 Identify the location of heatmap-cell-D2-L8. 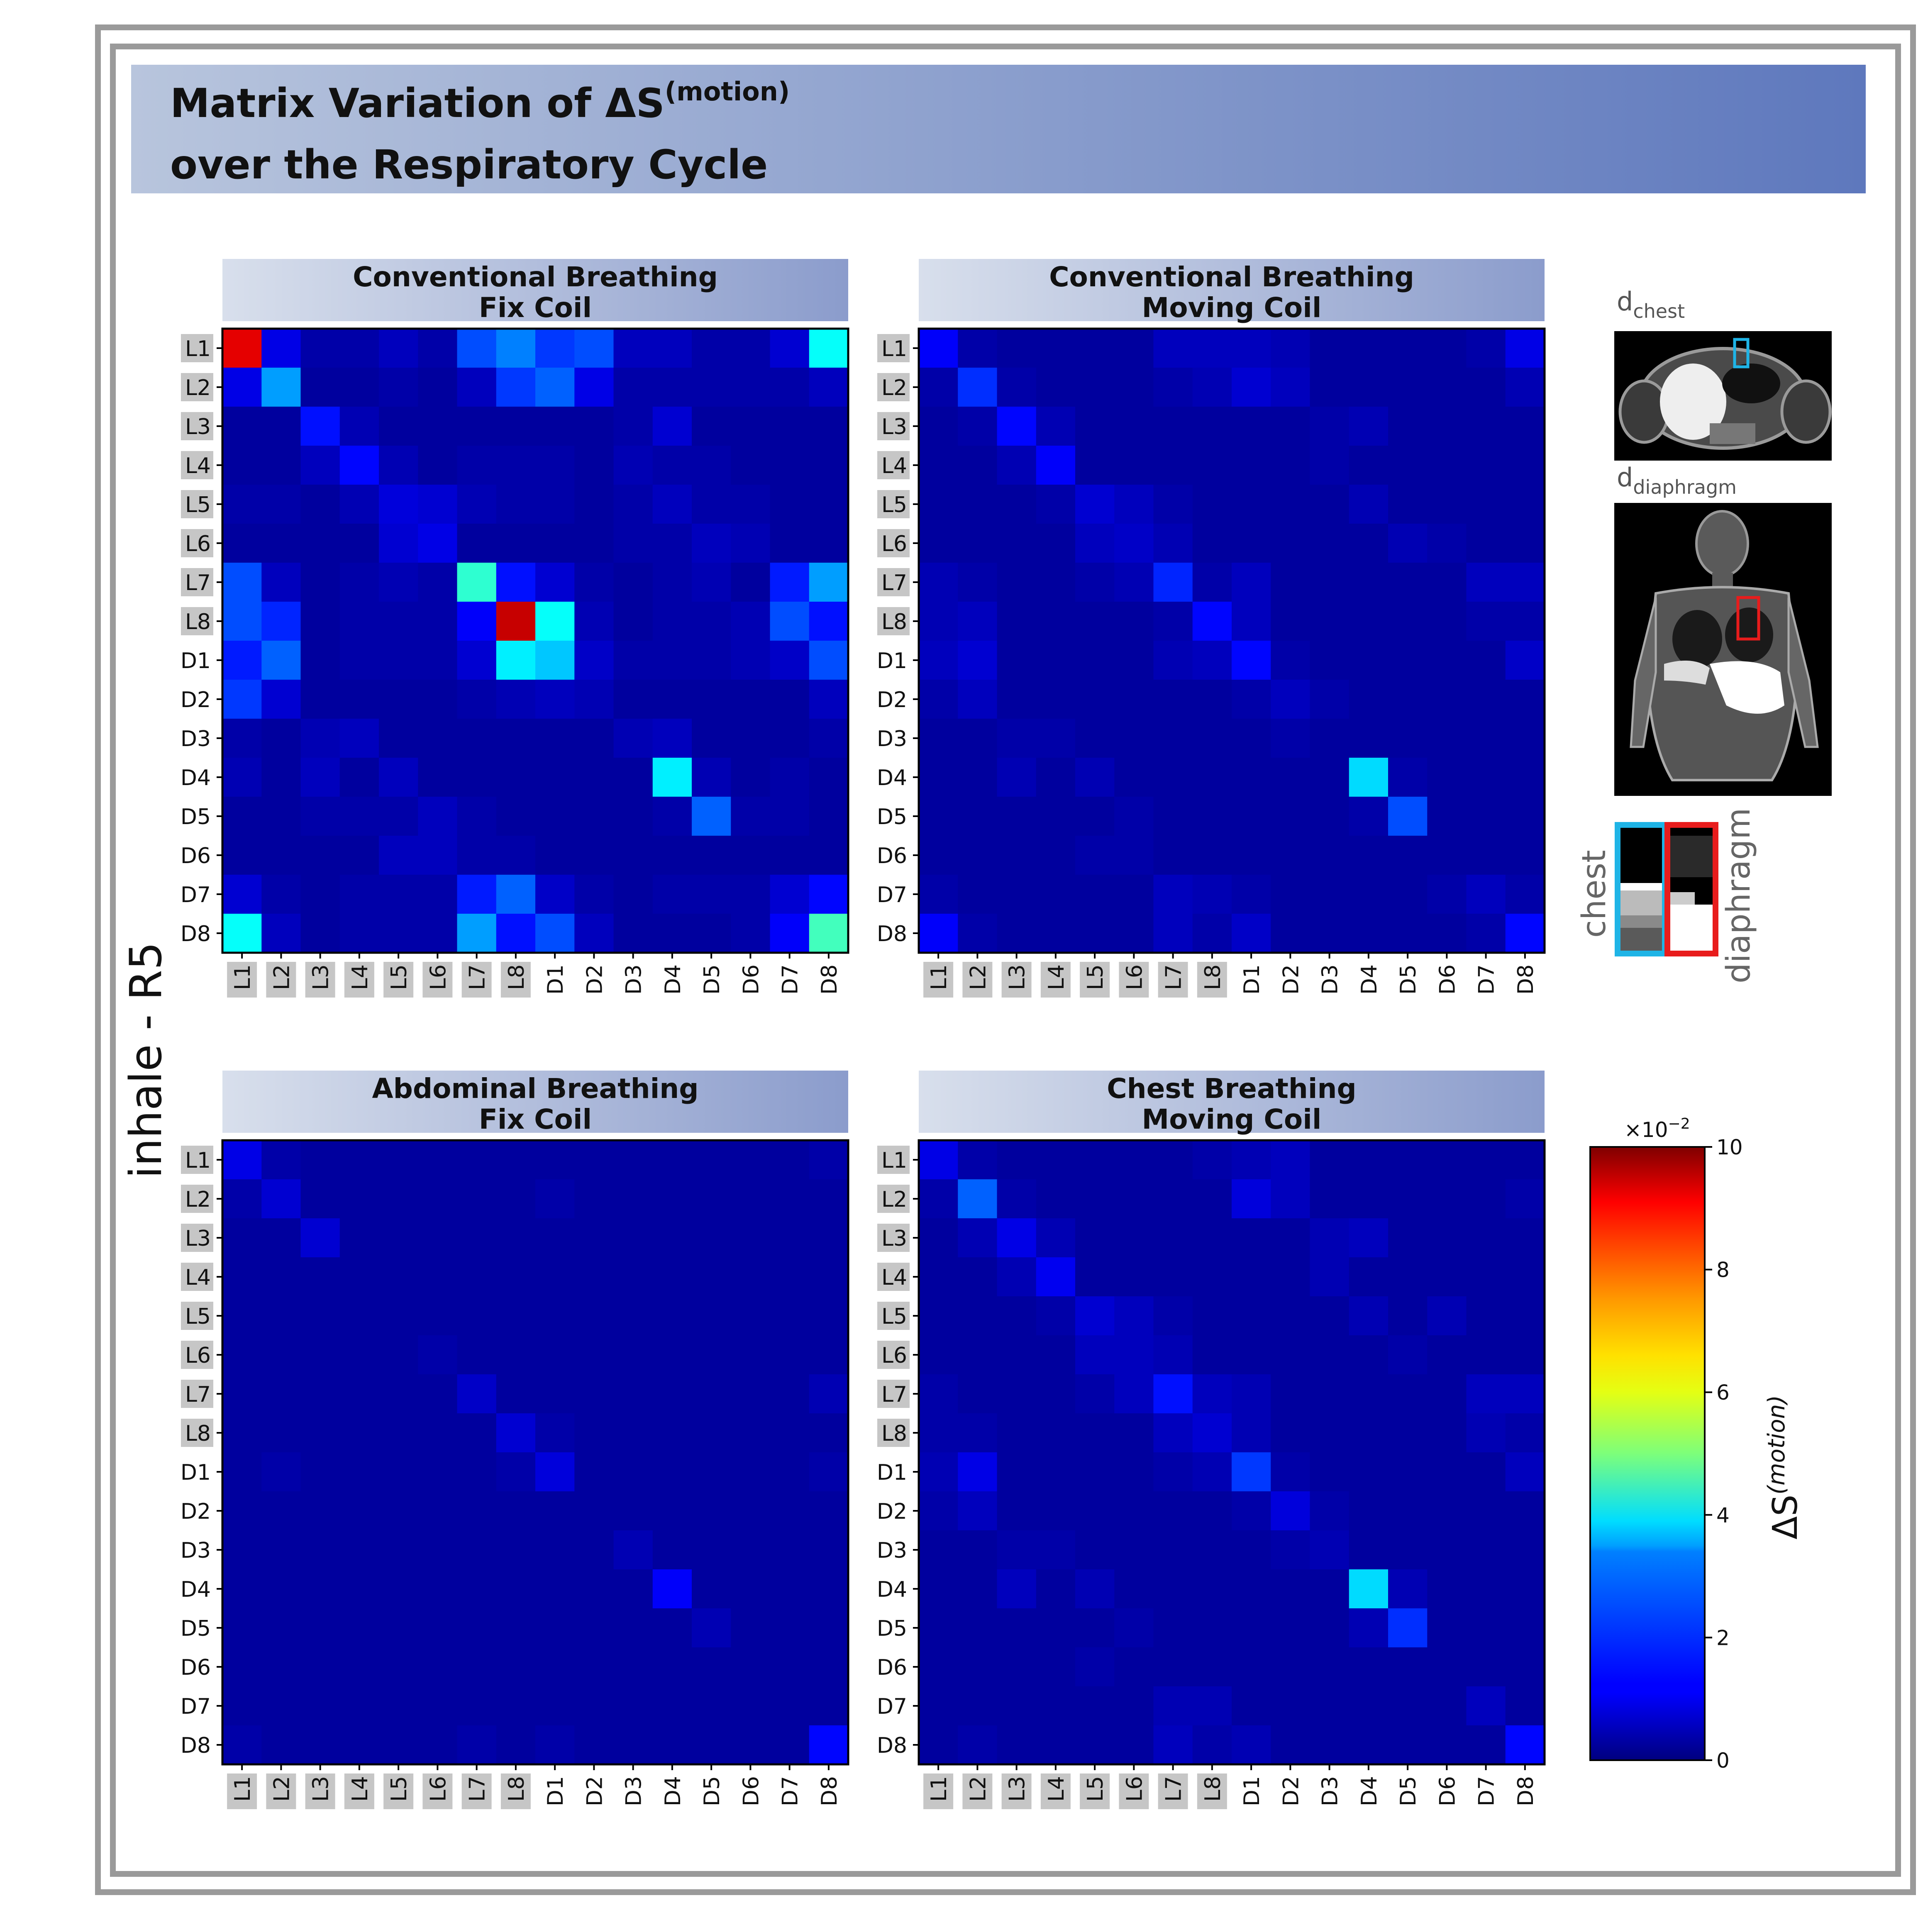
(1212, 700).